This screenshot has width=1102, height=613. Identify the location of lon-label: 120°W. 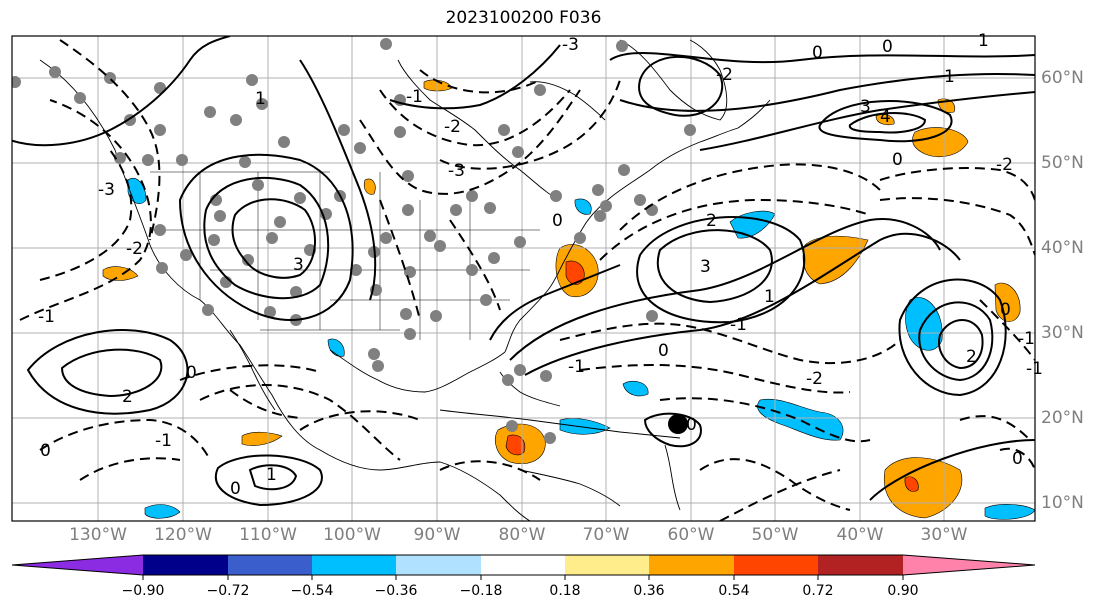
(183, 535).